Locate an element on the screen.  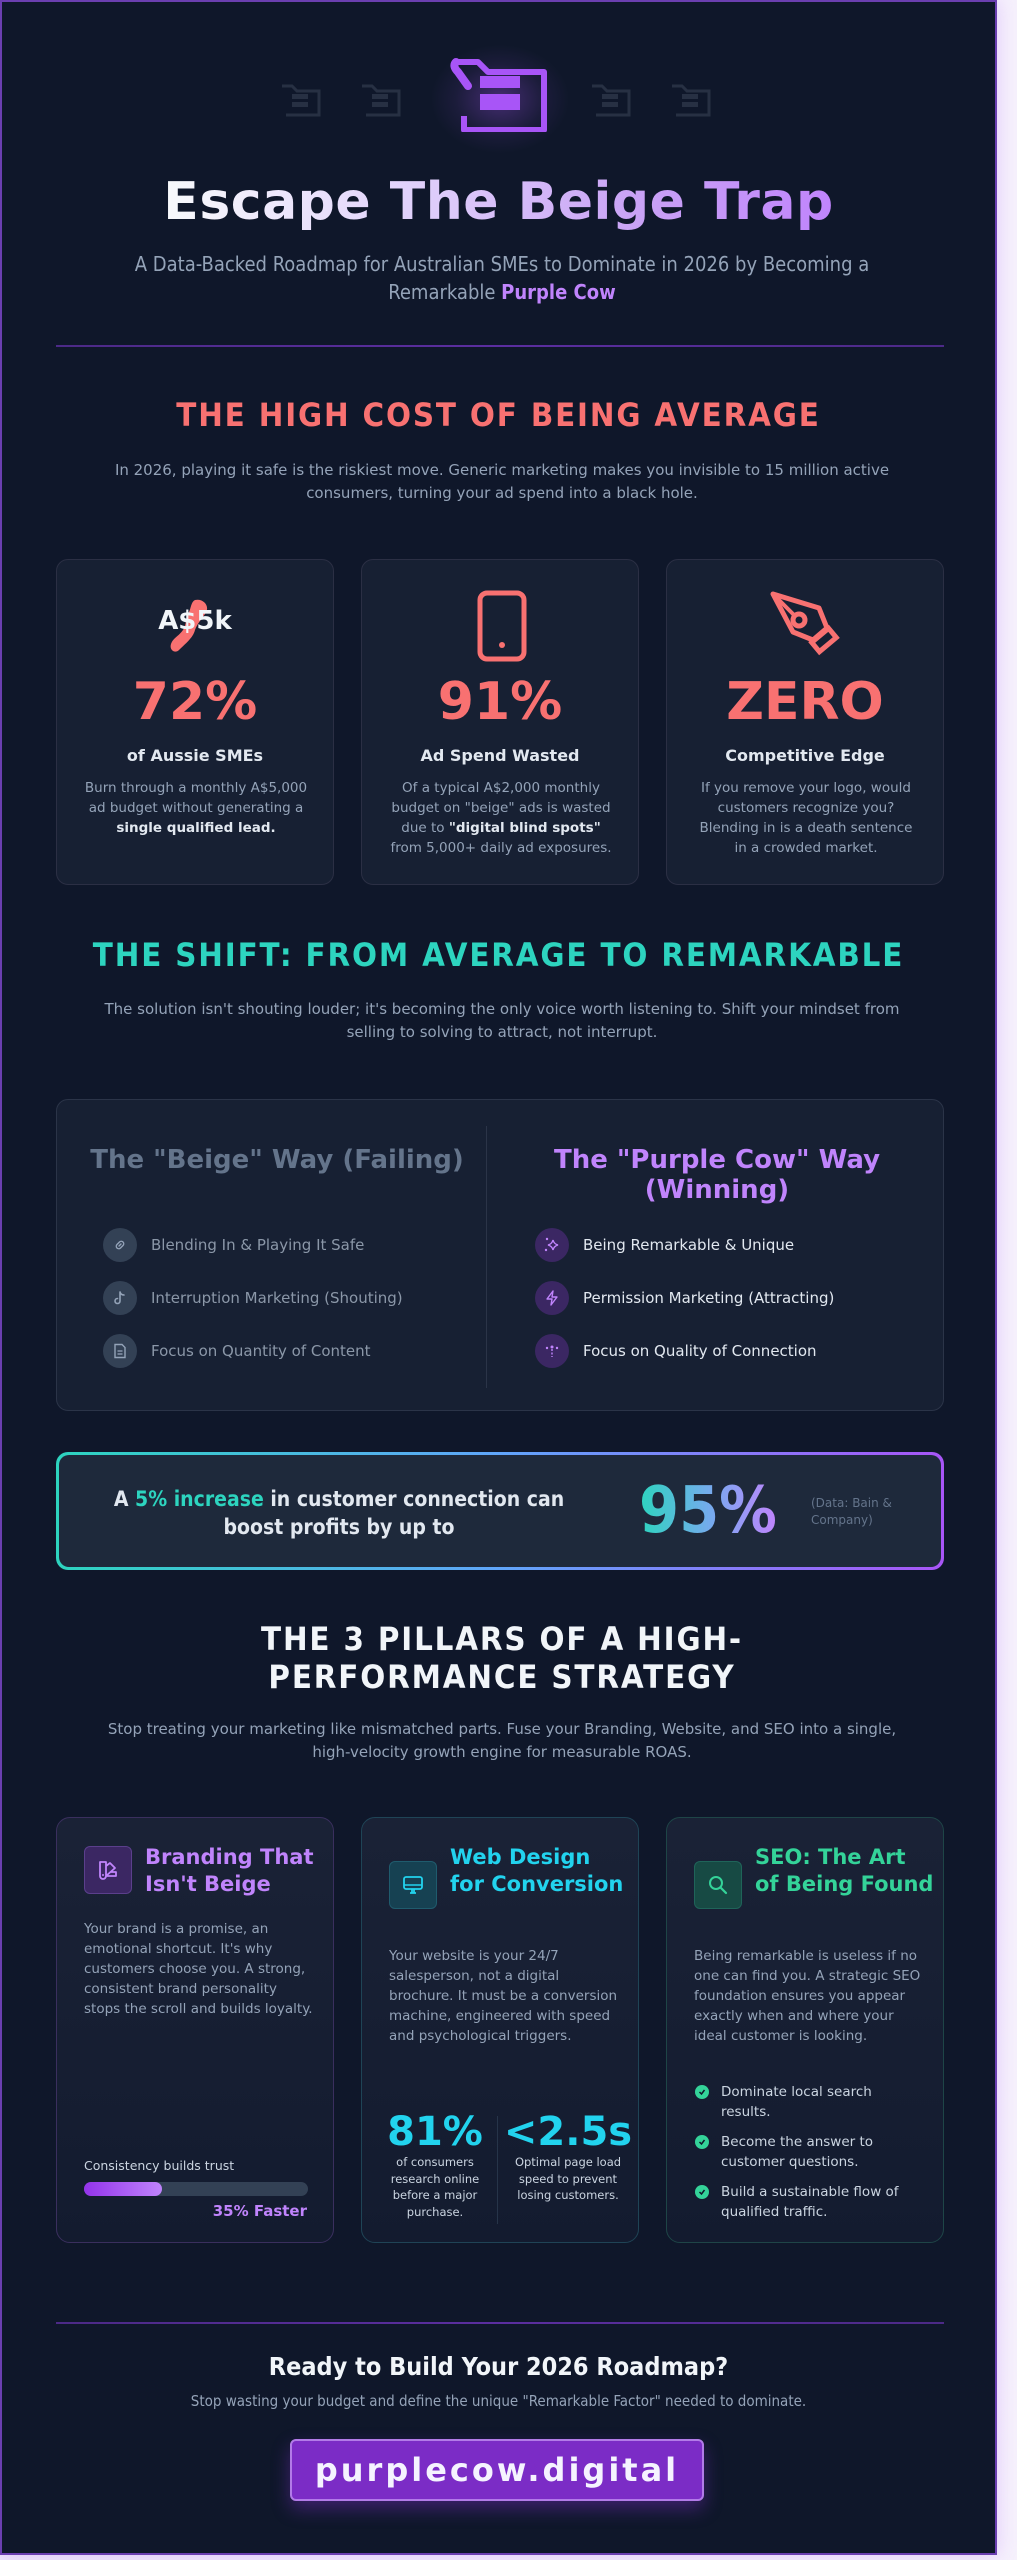
progress-fill is located at coordinates (123, 2189).